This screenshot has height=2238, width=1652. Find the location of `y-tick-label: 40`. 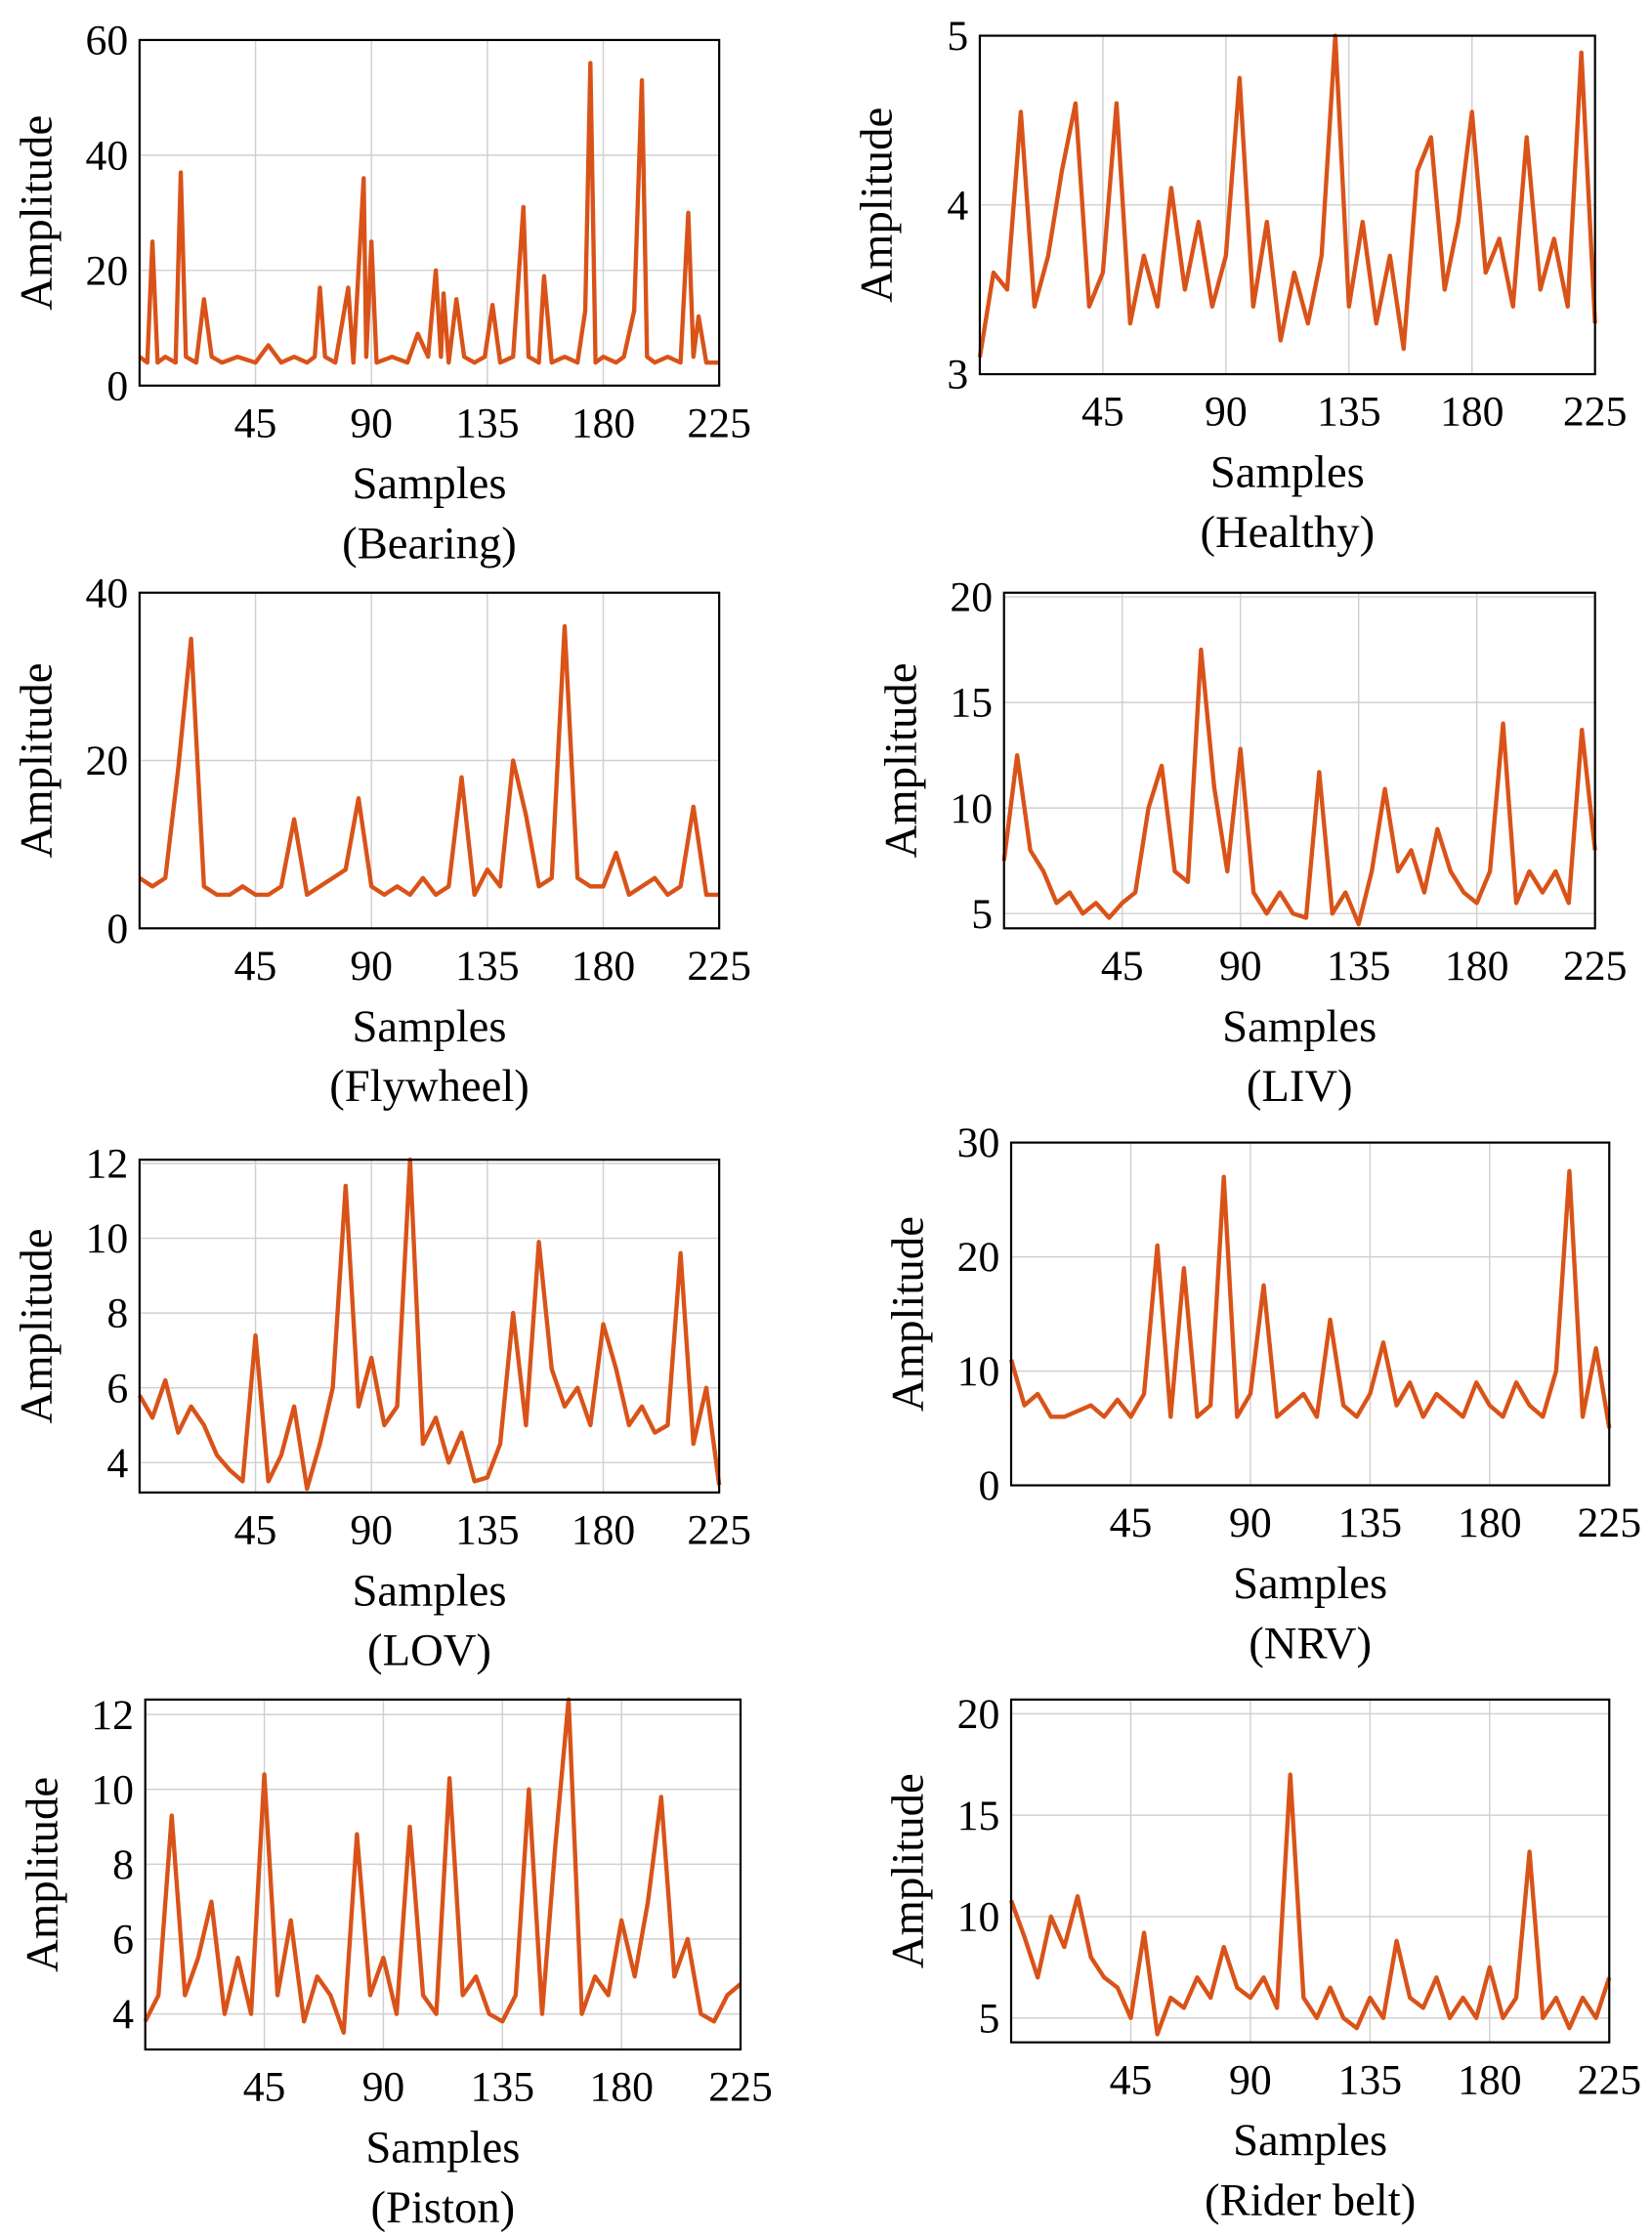

y-tick-label: 40 is located at coordinates (106, 593).